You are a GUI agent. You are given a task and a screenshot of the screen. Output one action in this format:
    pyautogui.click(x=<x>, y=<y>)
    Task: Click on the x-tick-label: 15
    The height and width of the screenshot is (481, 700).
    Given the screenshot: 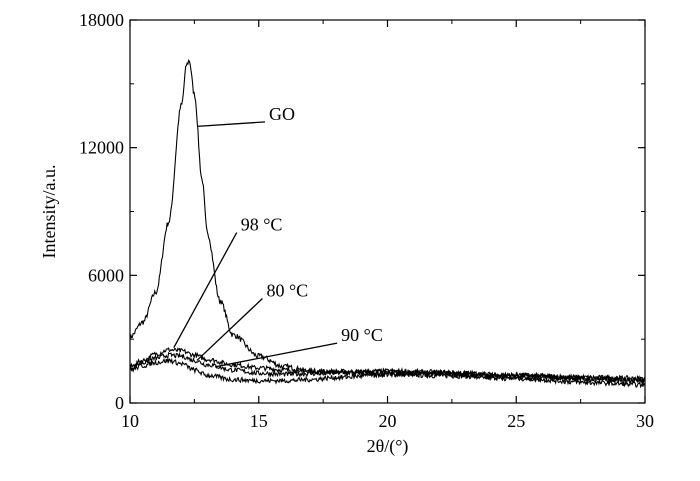 What is the action you would take?
    pyautogui.click(x=259, y=421)
    